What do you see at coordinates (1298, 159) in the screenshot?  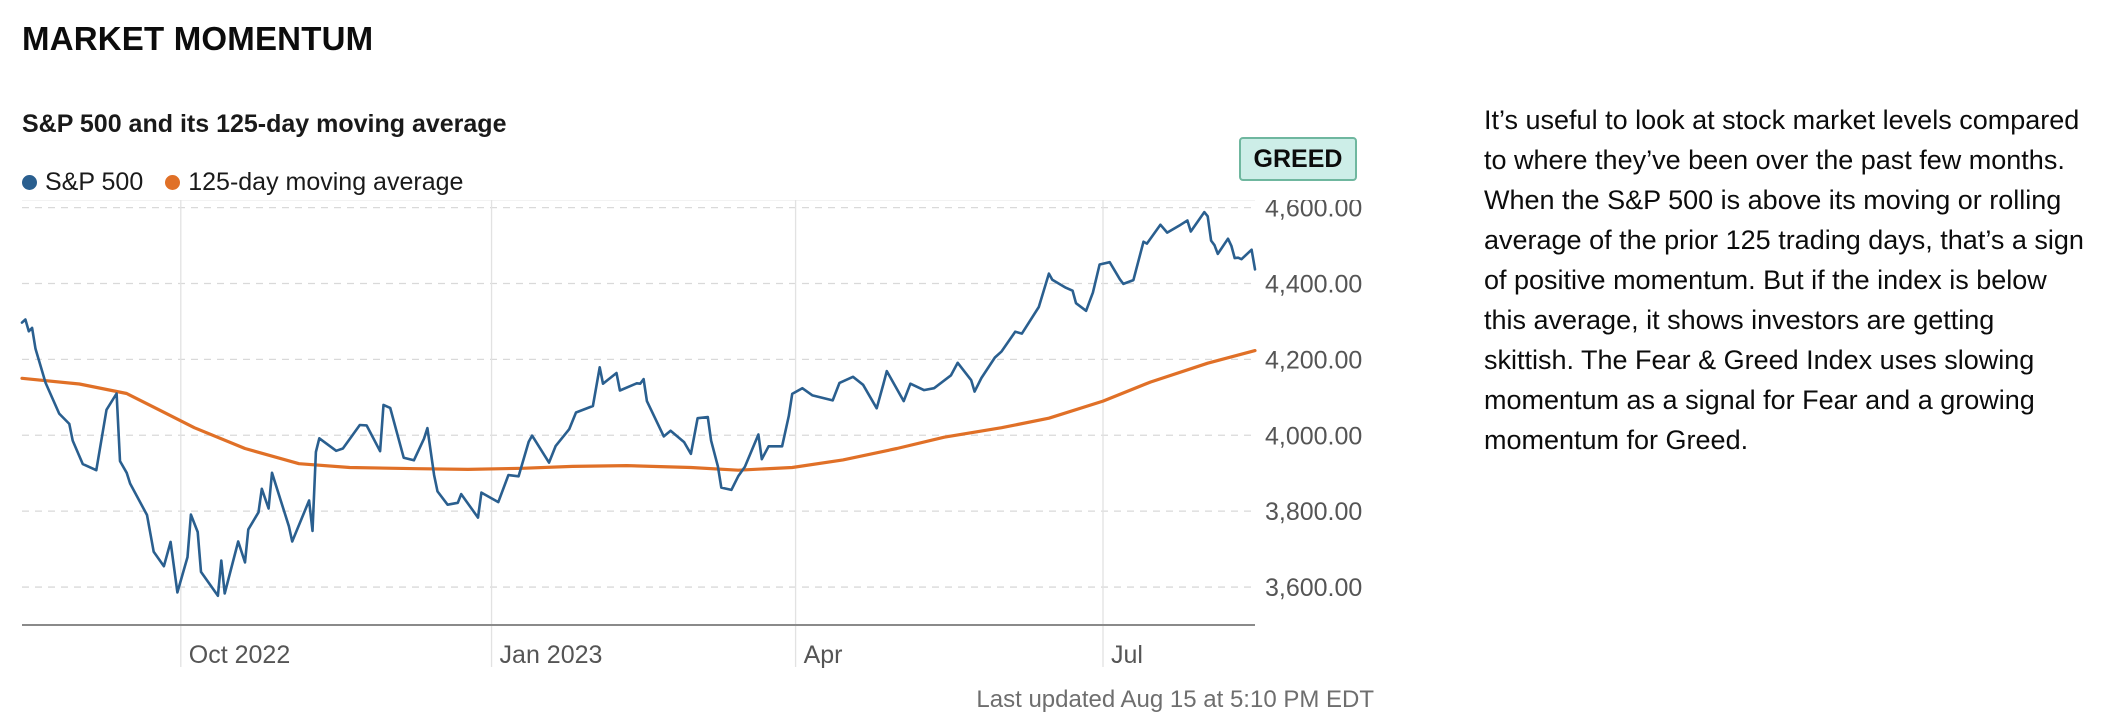 I see `greed-badge: GREED` at bounding box center [1298, 159].